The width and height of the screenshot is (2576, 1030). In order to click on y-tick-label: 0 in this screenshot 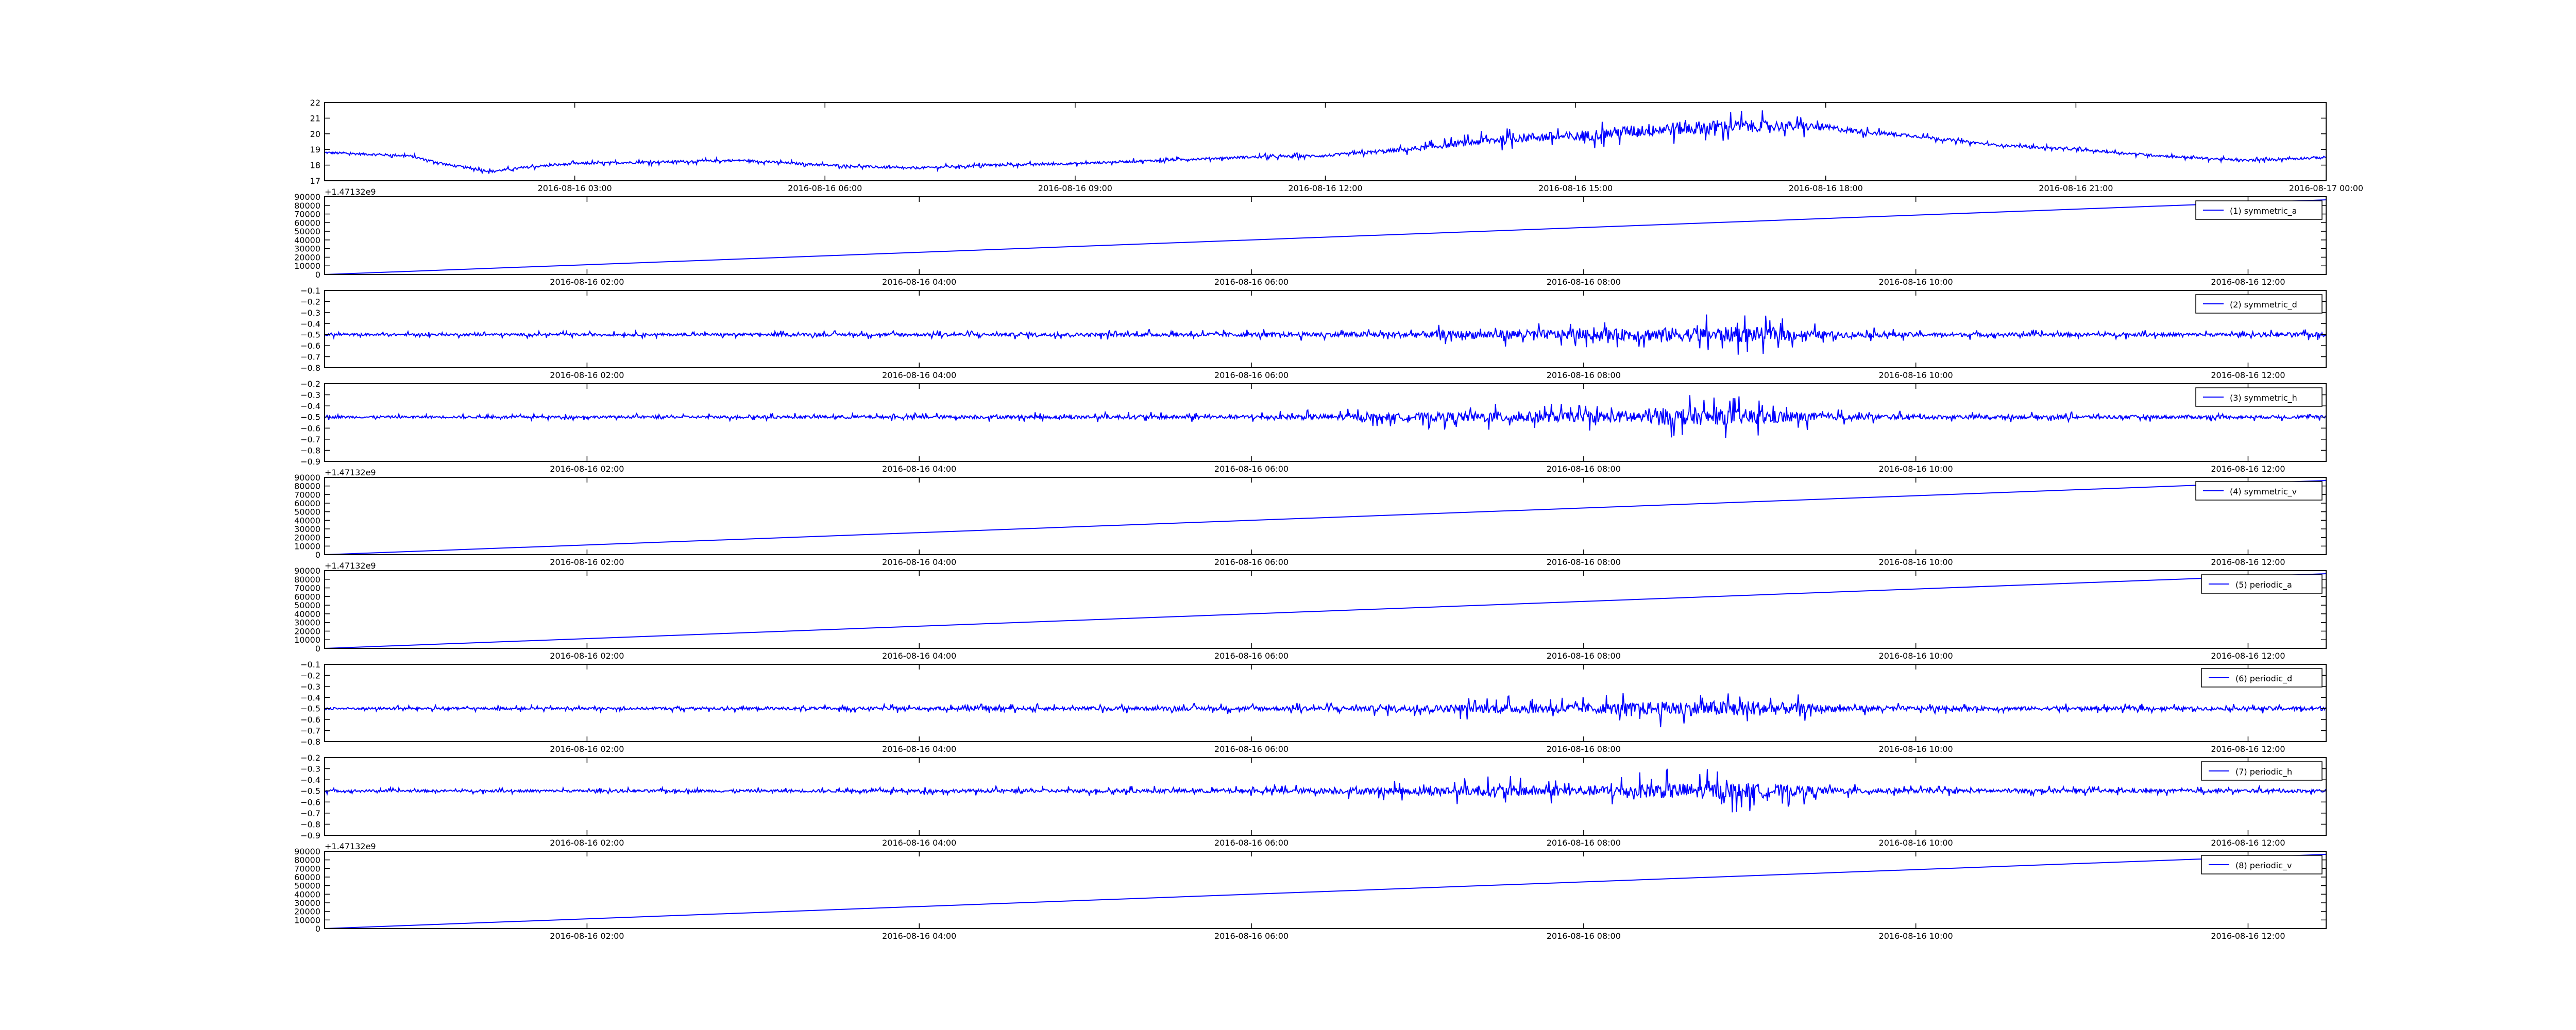, I will do `click(317, 275)`.